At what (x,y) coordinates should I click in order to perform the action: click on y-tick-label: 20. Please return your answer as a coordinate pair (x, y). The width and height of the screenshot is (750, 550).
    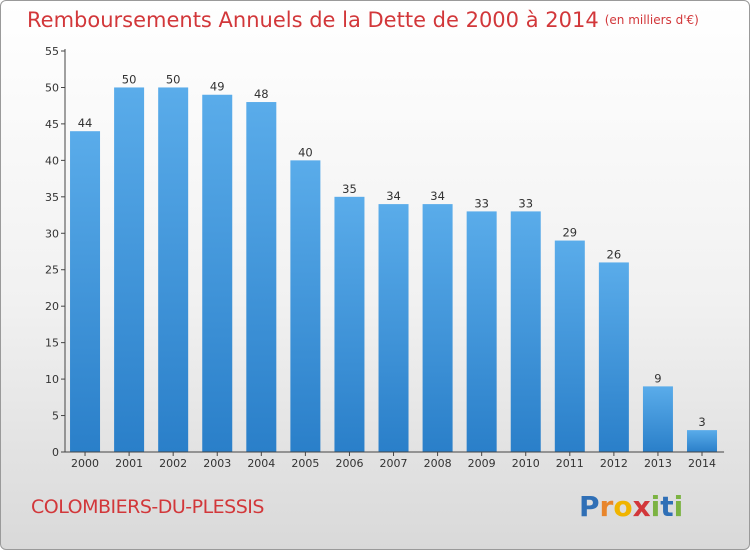
    Looking at the image, I should click on (52, 306).